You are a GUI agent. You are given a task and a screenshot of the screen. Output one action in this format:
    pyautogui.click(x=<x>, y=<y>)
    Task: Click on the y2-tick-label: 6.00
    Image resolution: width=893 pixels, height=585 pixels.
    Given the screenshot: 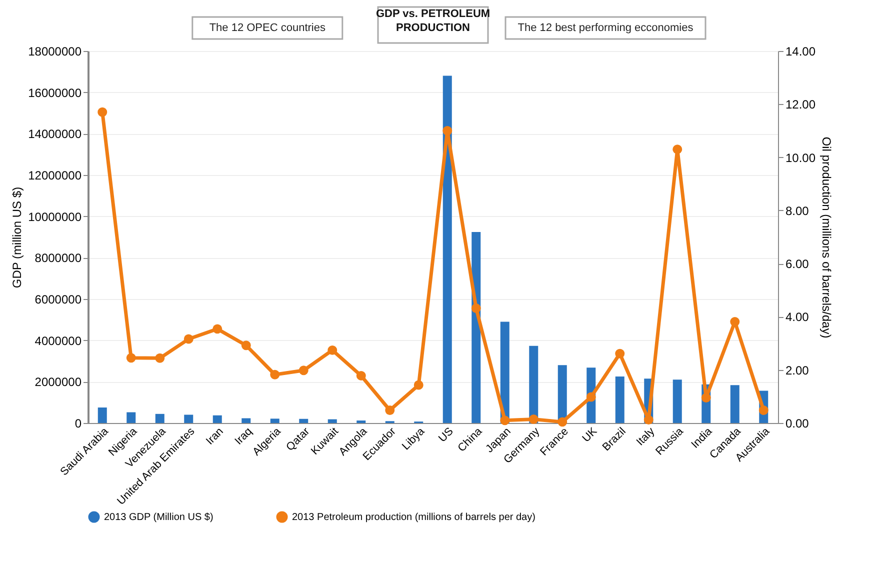 What is the action you would take?
    pyautogui.click(x=798, y=264)
    